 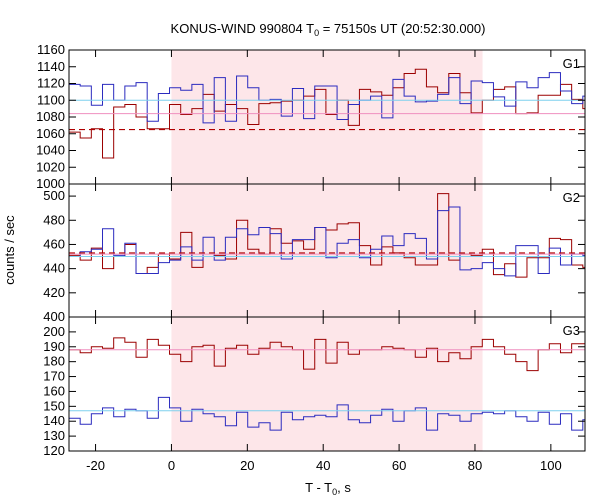 I want to click on chart-title-rest: = 75150s UT (20:52:30.000), so click(x=402, y=28).